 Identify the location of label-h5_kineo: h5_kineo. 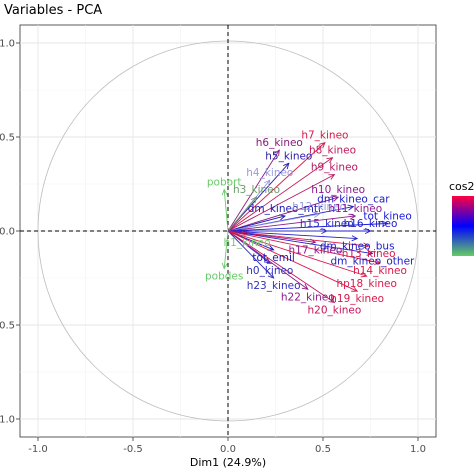
(288, 156).